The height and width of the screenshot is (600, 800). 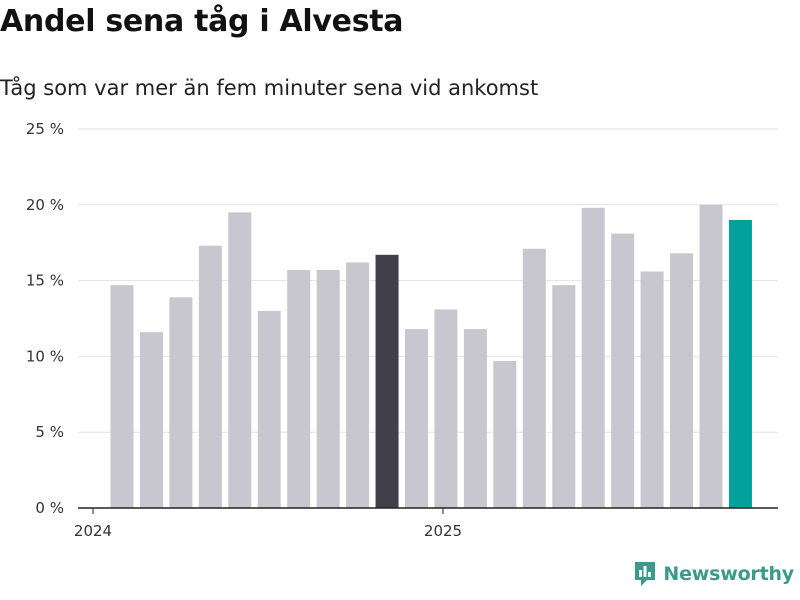 I want to click on y-tick-label: 5 %, so click(x=49, y=432).